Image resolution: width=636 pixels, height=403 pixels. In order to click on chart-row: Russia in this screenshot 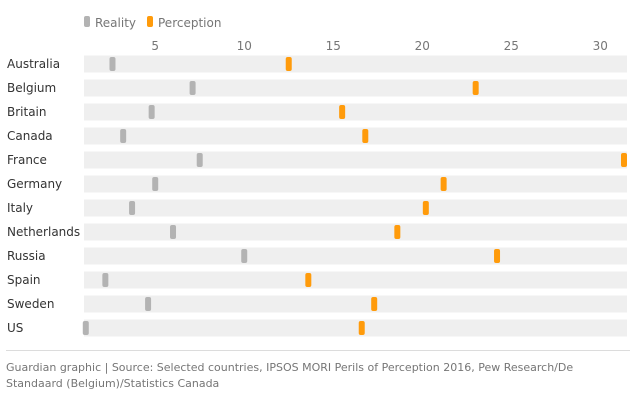, I will do `click(317, 256)`.